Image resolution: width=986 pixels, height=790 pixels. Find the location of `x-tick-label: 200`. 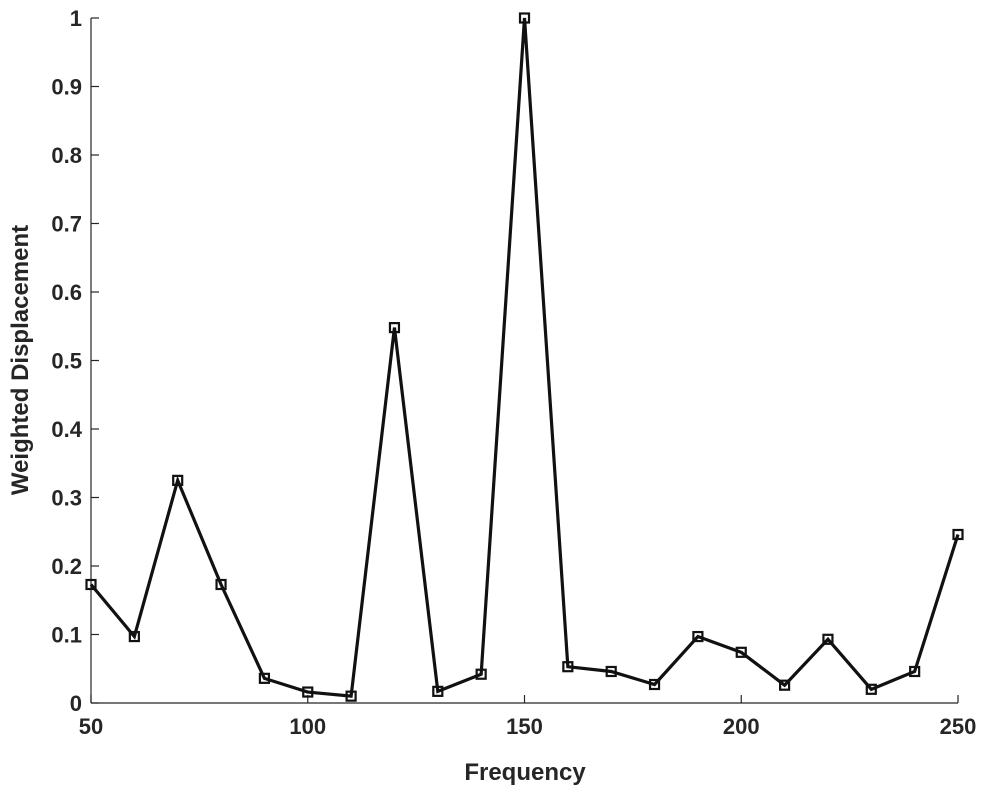

x-tick-label: 200 is located at coordinates (741, 726).